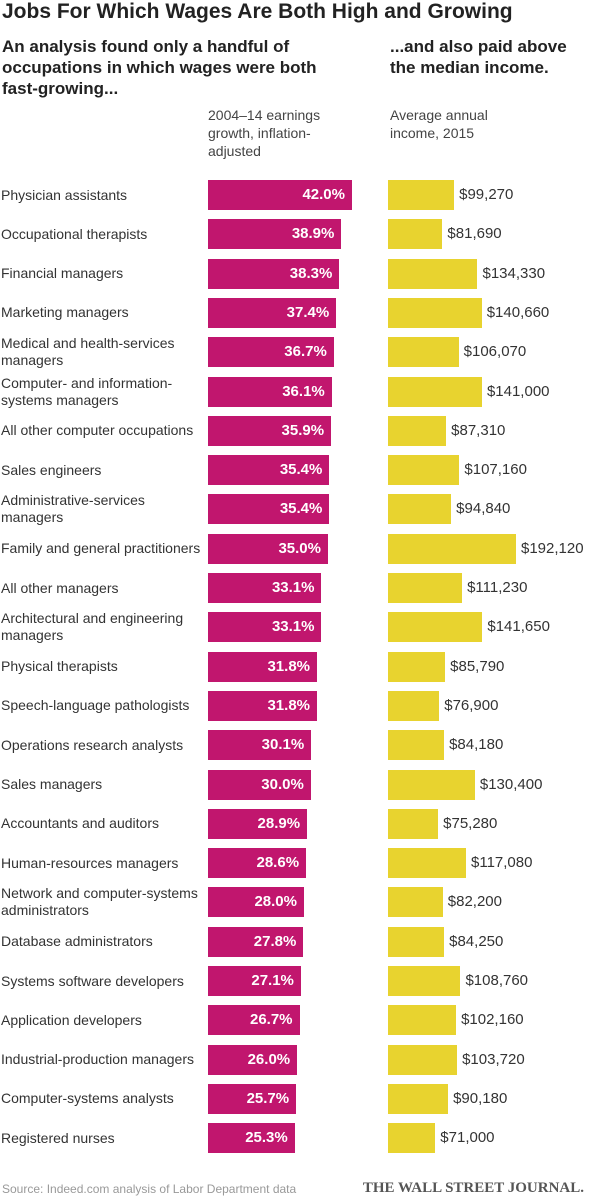  I want to click on value-label: 27.8%, so click(275, 941).